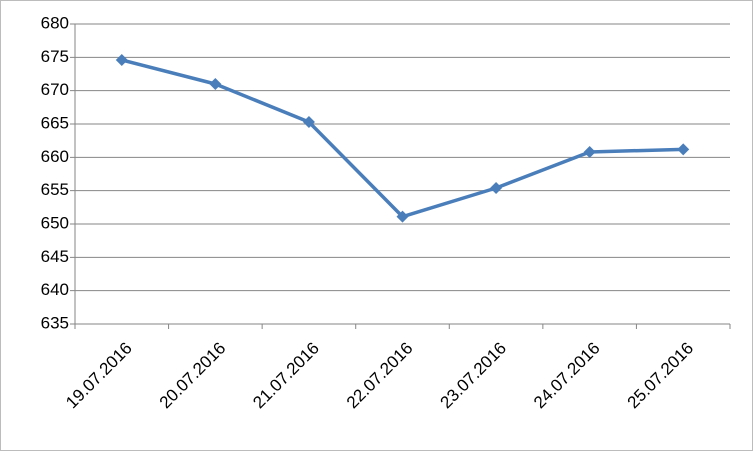 The width and height of the screenshot is (753, 451). What do you see at coordinates (55, 156) in the screenshot?
I see `y-tick-label: 660` at bounding box center [55, 156].